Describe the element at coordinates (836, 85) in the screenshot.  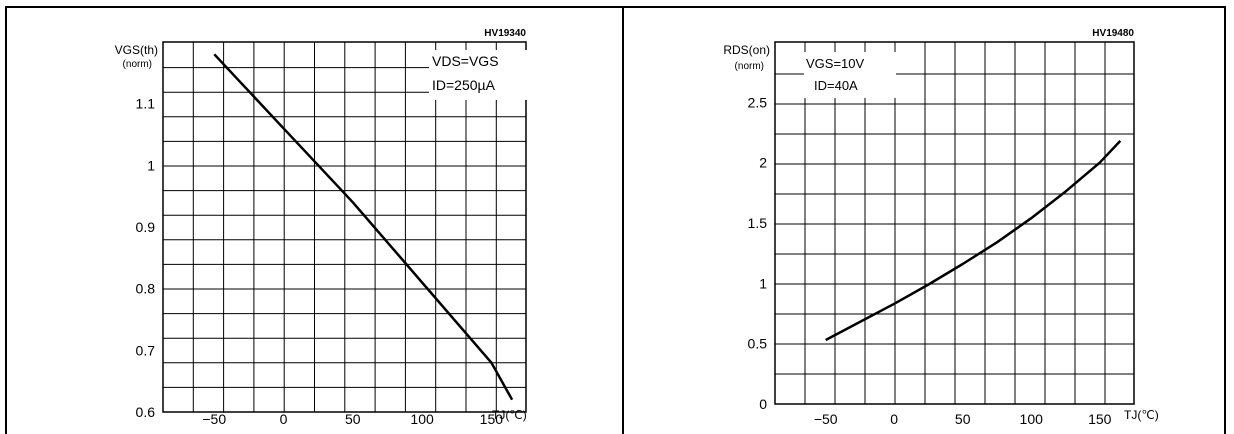
I see `annotation-line-2: ID=40A` at that location.